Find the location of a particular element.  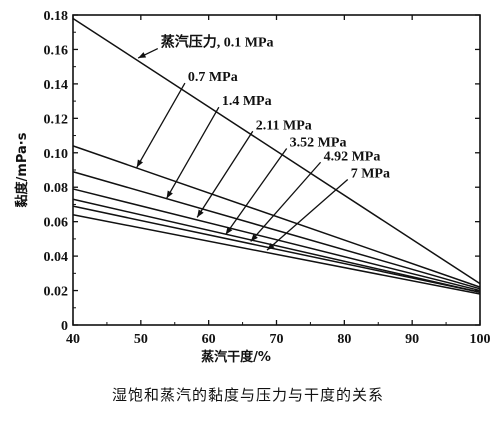

y-tick-label: 0.16 is located at coordinates (56, 50).